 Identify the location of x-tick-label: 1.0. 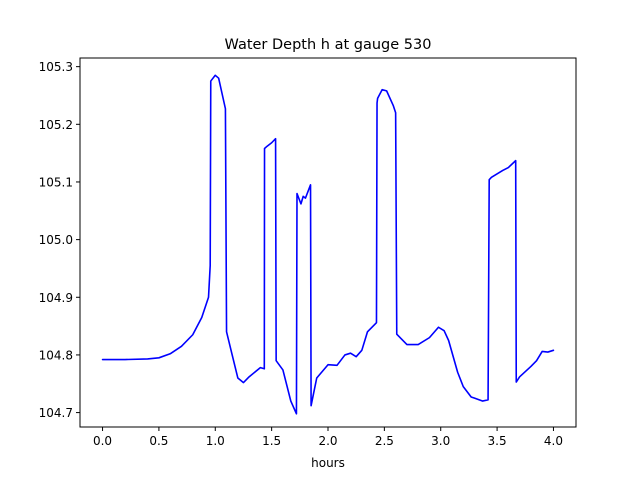
(215, 441).